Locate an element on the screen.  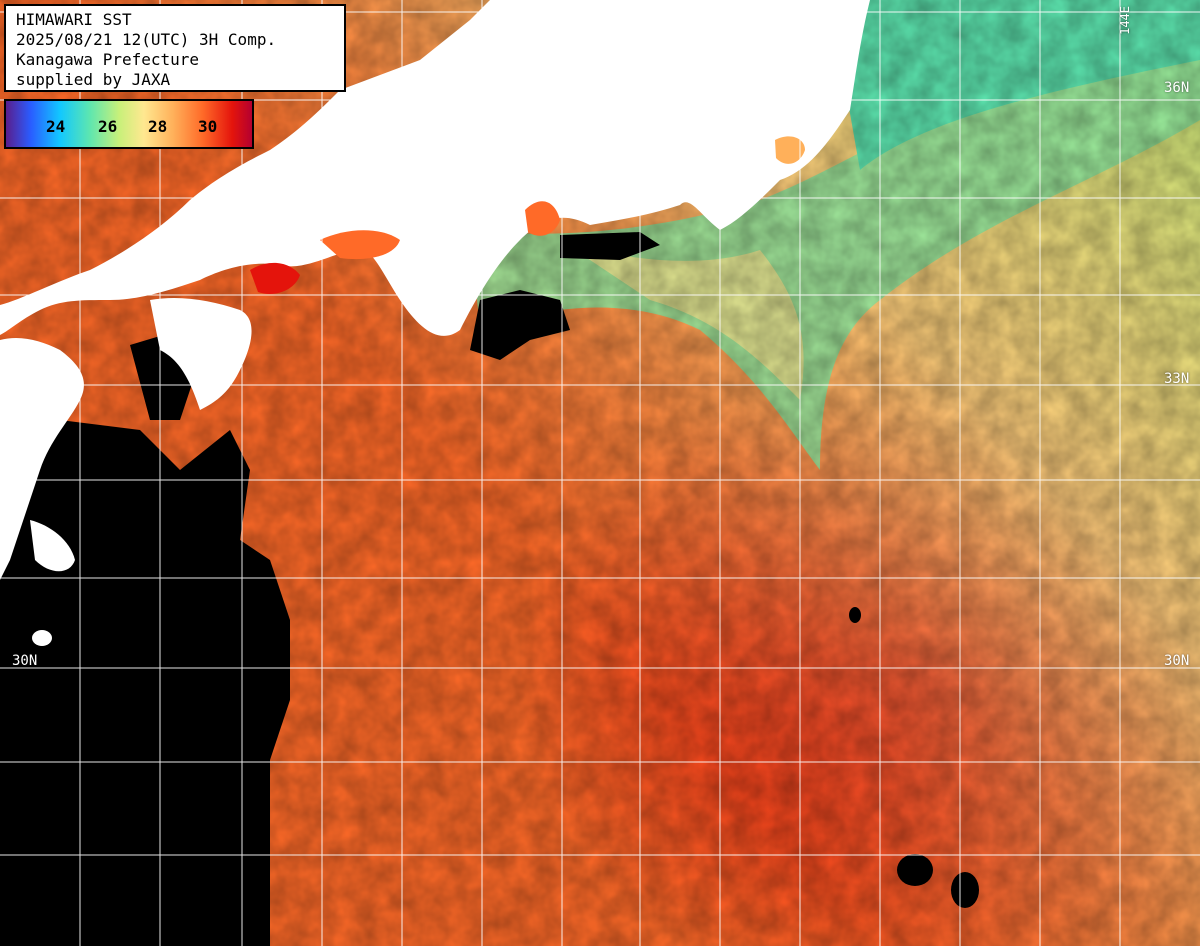
lon-label-144e: 144E is located at coordinates (1125, 20).